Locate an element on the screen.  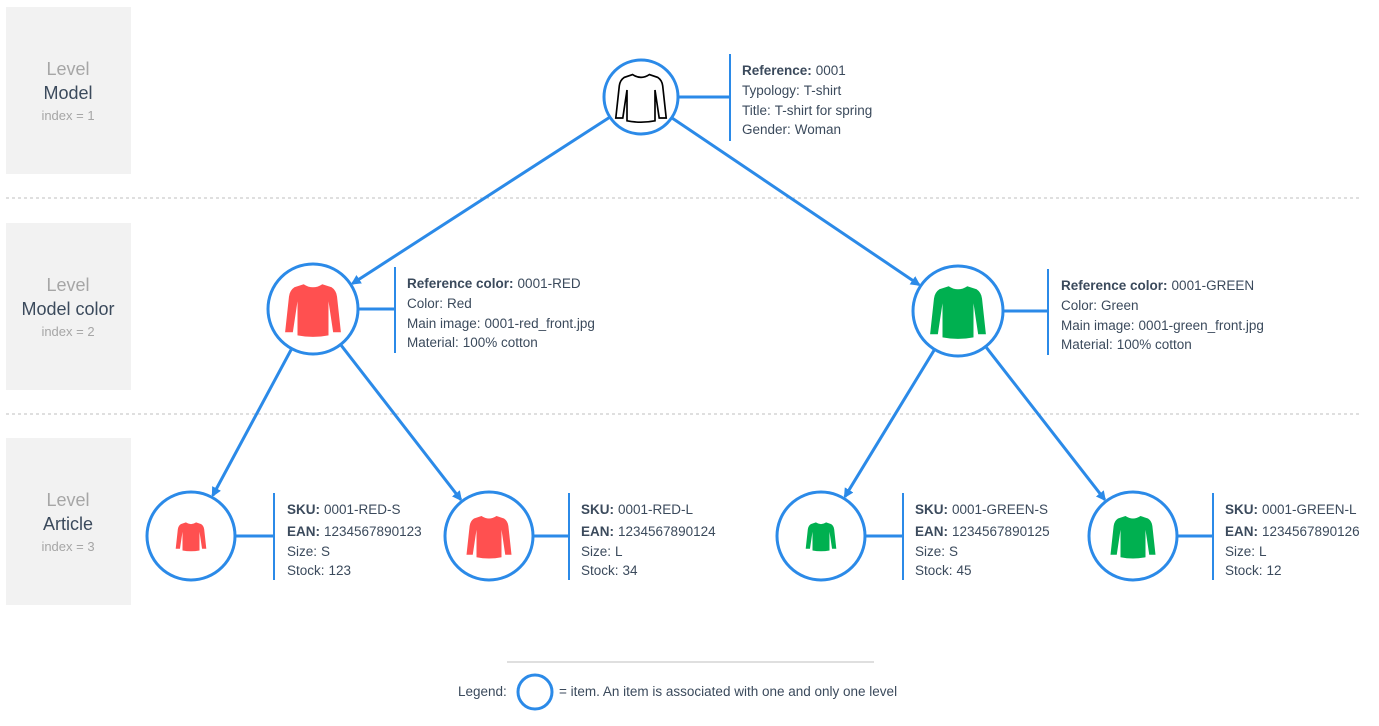
attribute-line: Color: Red is located at coordinates (439, 303).